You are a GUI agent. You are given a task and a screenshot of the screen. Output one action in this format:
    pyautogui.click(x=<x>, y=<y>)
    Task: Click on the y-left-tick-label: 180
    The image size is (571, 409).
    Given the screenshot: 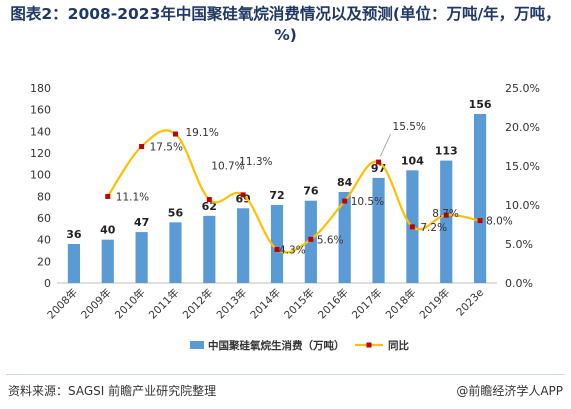 What is the action you would take?
    pyautogui.click(x=40, y=88)
    